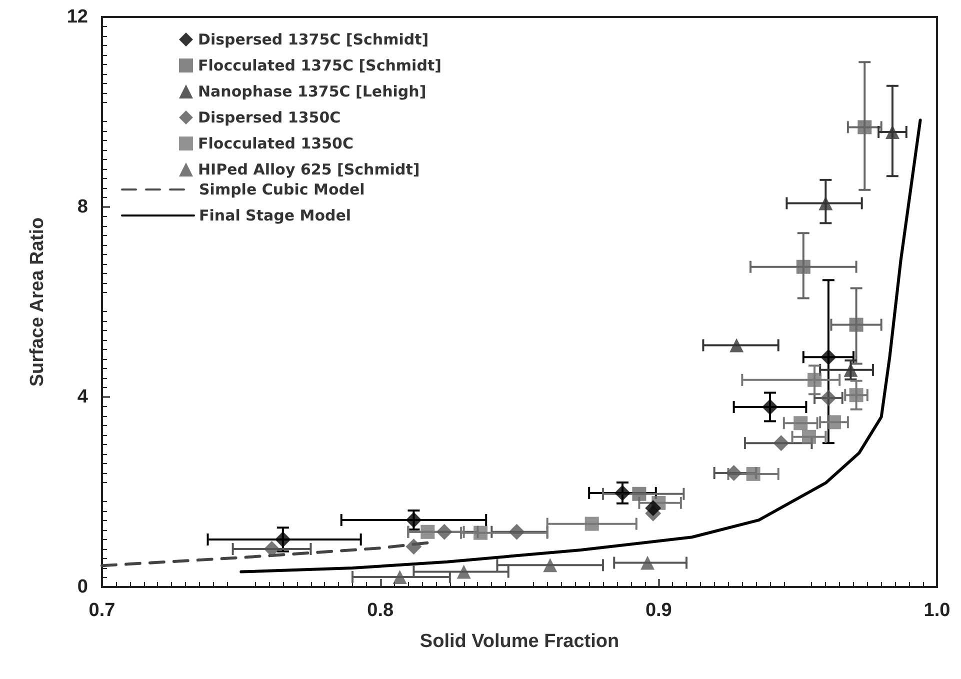 This screenshot has height=679, width=961. Describe the element at coordinates (282, 189) in the screenshot. I see `legend-label: Simple Cubic Model` at that location.